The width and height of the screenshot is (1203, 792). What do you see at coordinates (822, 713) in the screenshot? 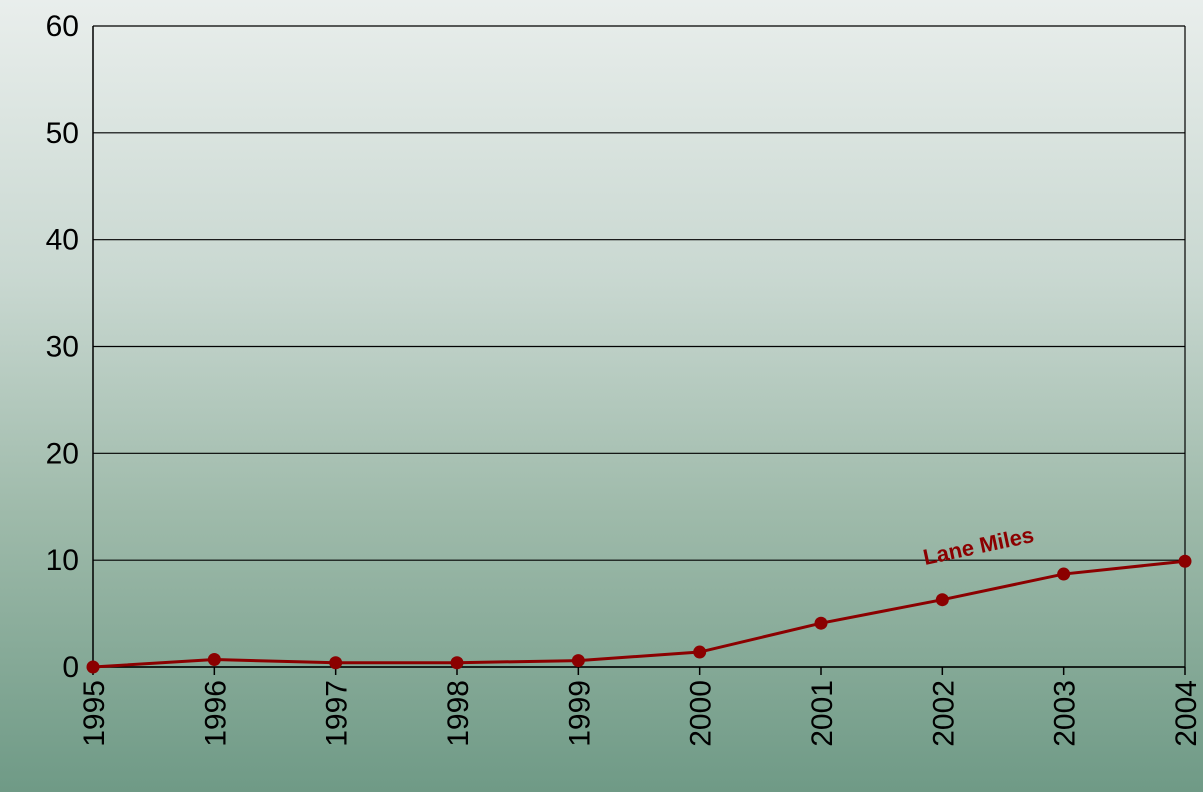
I see `x-tick-label: 2001` at bounding box center [822, 713].